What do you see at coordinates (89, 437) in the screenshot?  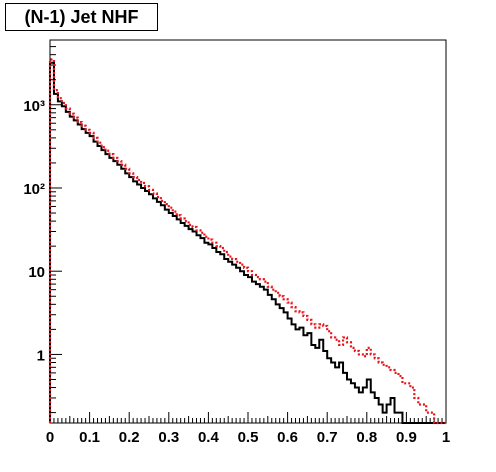 I see `x-tick-label: 0.1` at bounding box center [89, 437].